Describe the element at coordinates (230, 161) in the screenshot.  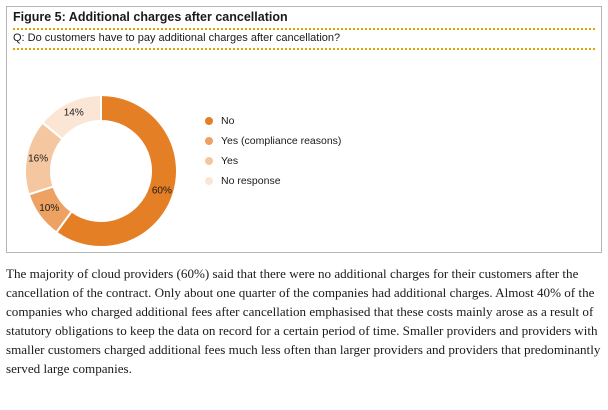
I see `legend-label: Yes` at that location.